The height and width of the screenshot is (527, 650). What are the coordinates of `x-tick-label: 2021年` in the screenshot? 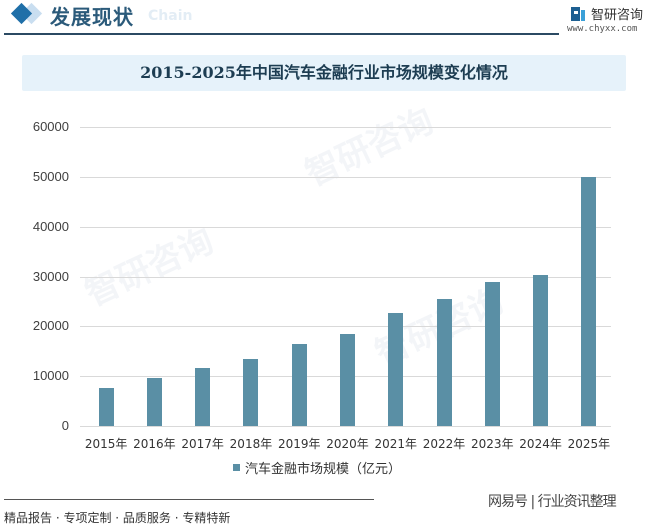 It's located at (396, 444).